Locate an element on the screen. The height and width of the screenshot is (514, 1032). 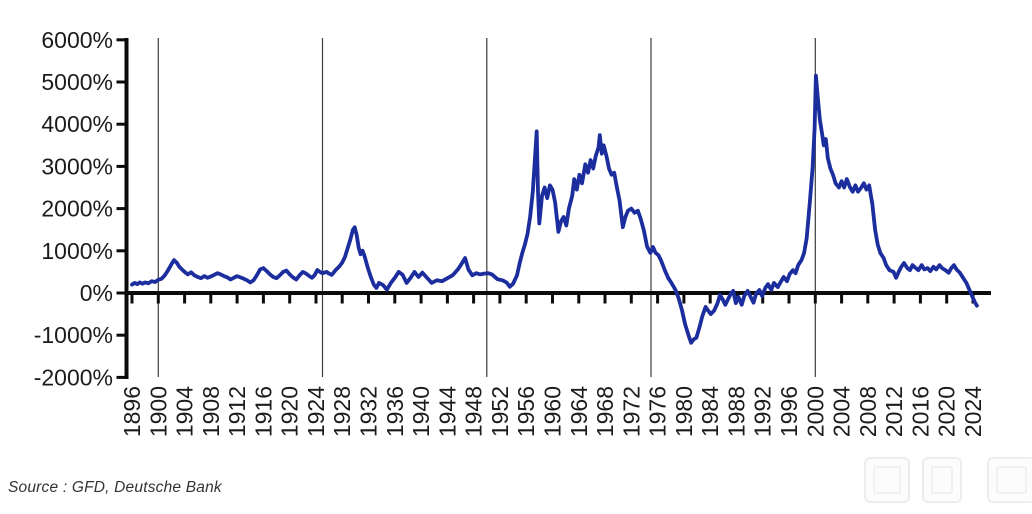
reference-line-1950 is located at coordinates (487, 207).